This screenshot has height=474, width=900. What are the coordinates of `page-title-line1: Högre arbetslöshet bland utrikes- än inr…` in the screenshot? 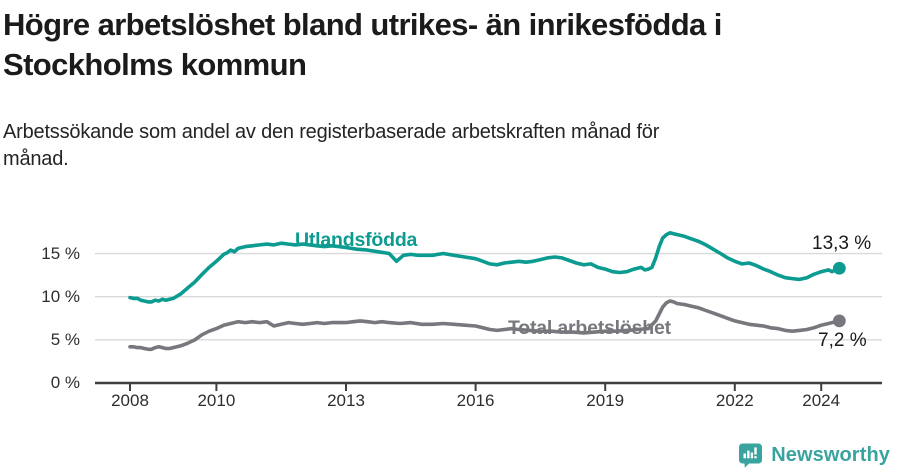 It's located at (362, 24).